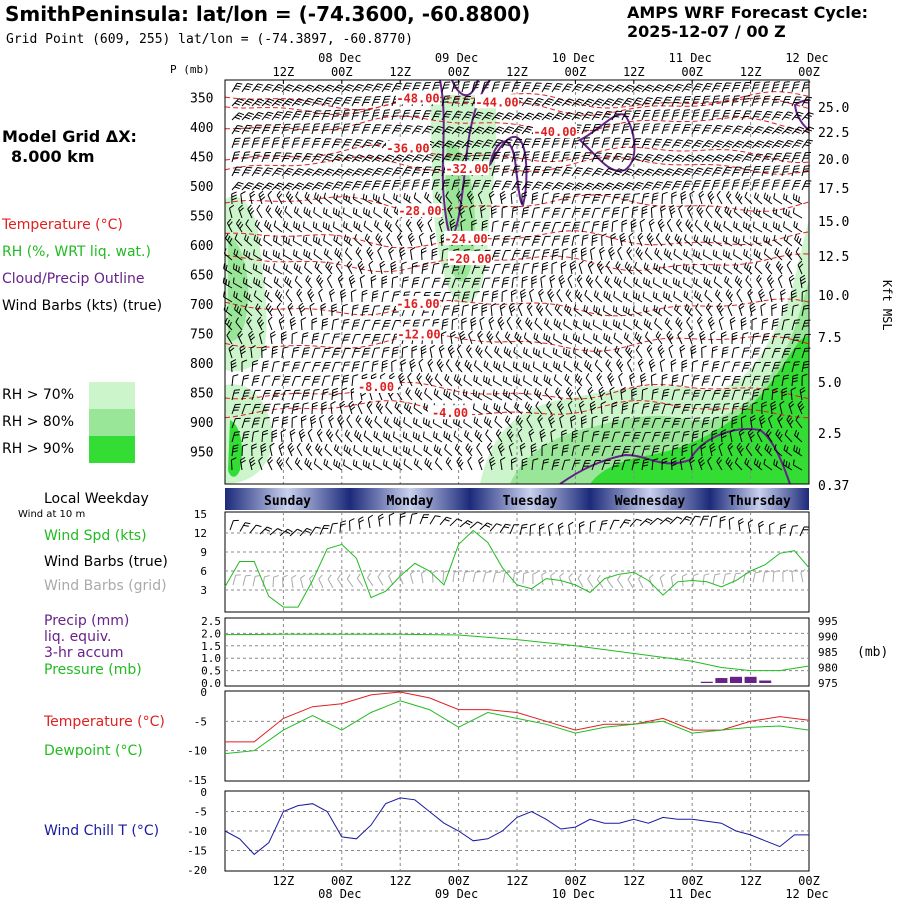 The width and height of the screenshot is (900, 900). I want to click on label-wind-speed: Wind Spd (kts), so click(95, 536).